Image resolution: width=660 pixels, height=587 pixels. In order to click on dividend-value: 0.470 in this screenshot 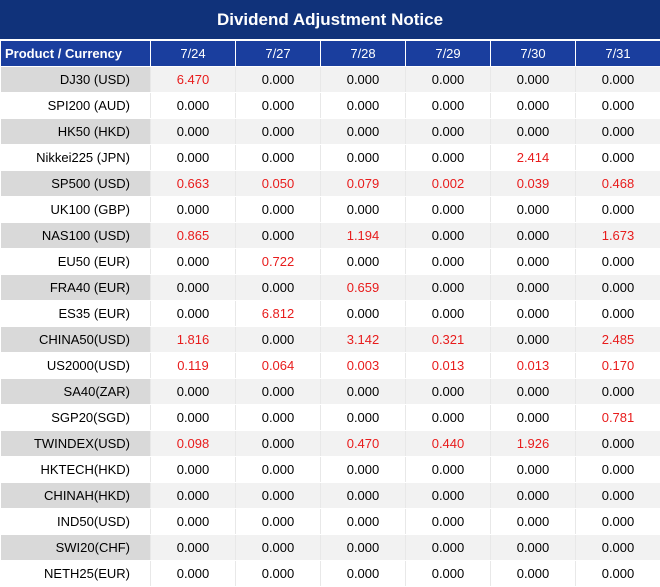, I will do `click(363, 443)`.